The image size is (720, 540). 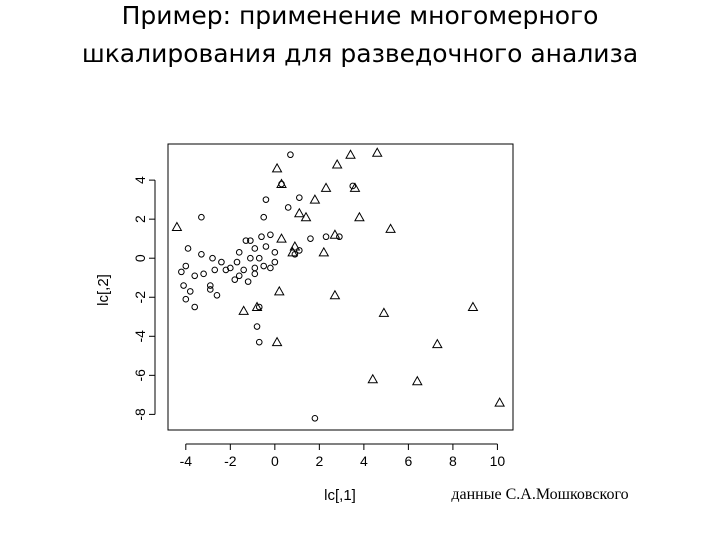 I want to click on title-line: шкалирования для разведочного анализа, so click(x=360, y=53).